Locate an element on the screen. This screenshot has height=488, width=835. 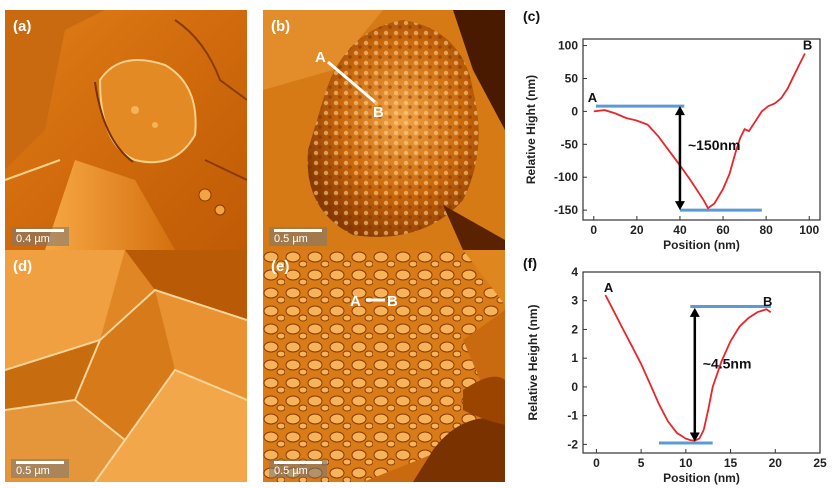
panel-label: (c) is located at coordinates (531, 16).